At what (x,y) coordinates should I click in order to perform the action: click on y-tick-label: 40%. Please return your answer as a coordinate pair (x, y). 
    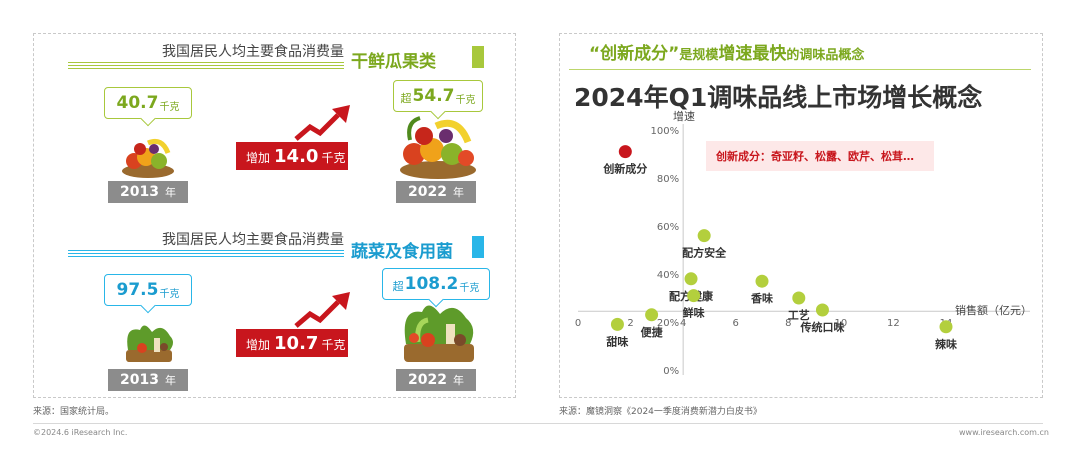
    Looking at the image, I should click on (668, 275).